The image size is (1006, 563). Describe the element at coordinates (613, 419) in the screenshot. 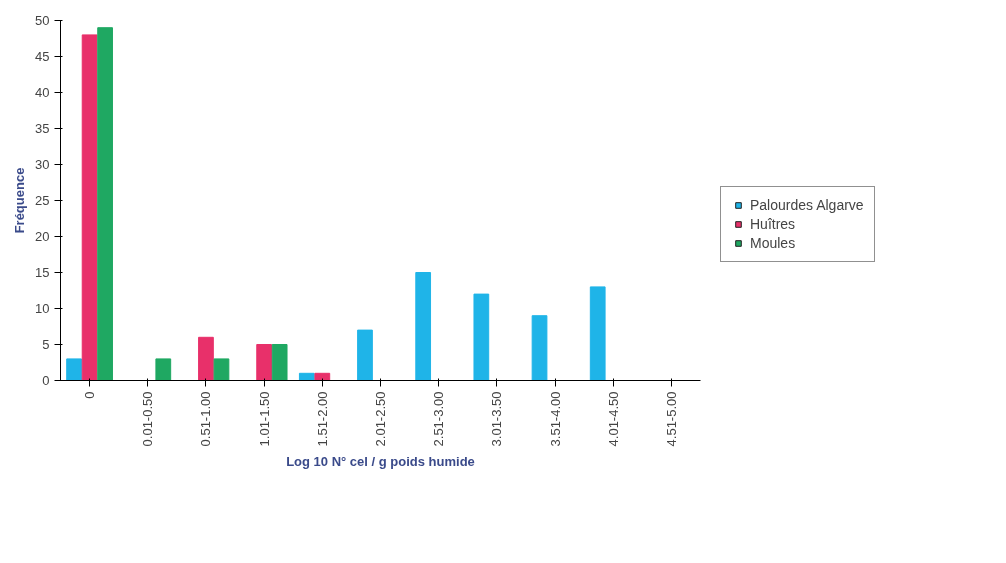

I see `x-tick-label: 4.01-4.50` at that location.